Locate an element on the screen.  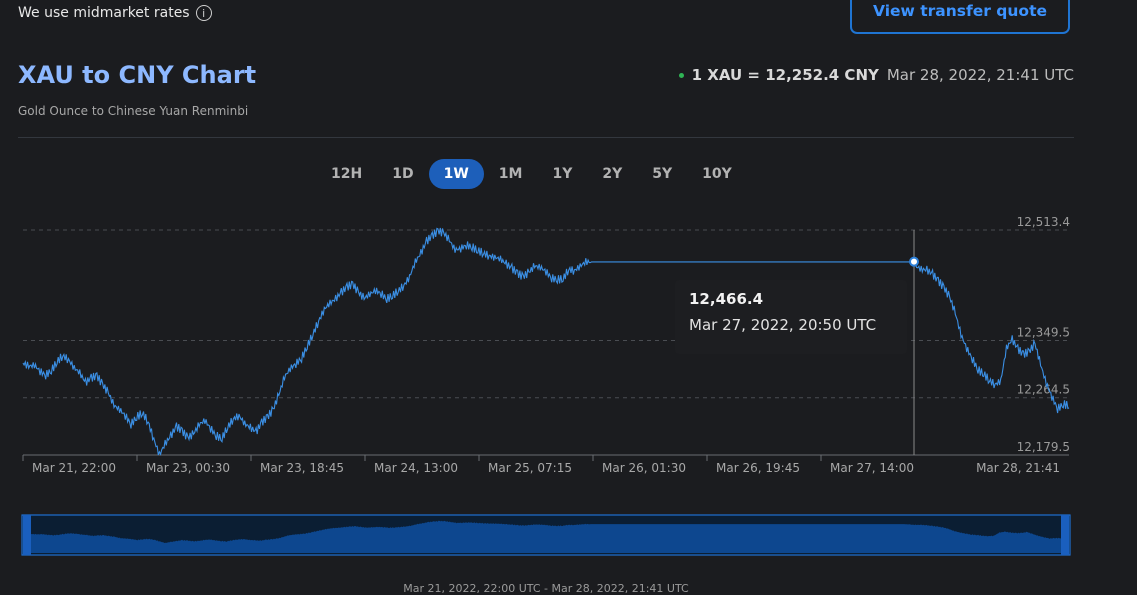
tab-1d: 1D is located at coordinates (403, 174).